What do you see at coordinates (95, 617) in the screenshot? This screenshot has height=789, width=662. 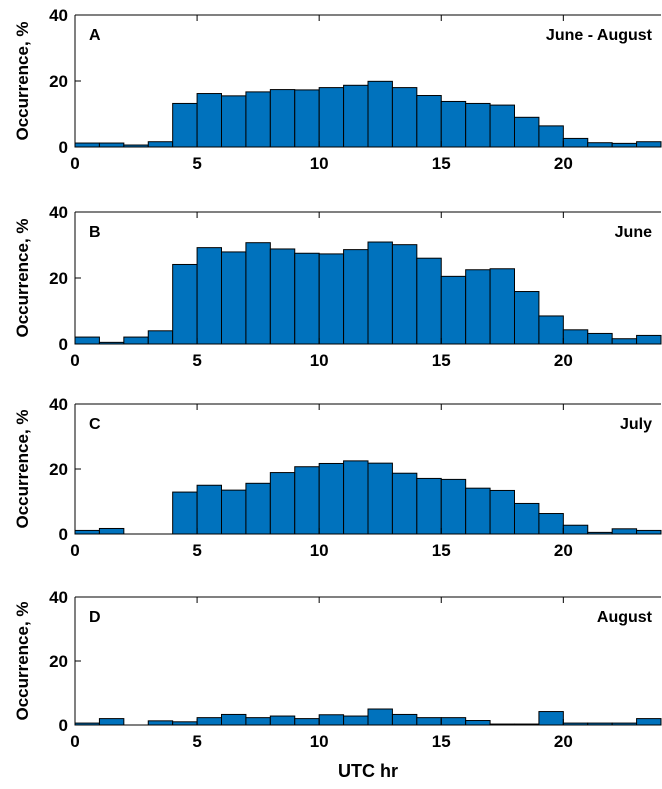 I see `panel-letter: D` at bounding box center [95, 617].